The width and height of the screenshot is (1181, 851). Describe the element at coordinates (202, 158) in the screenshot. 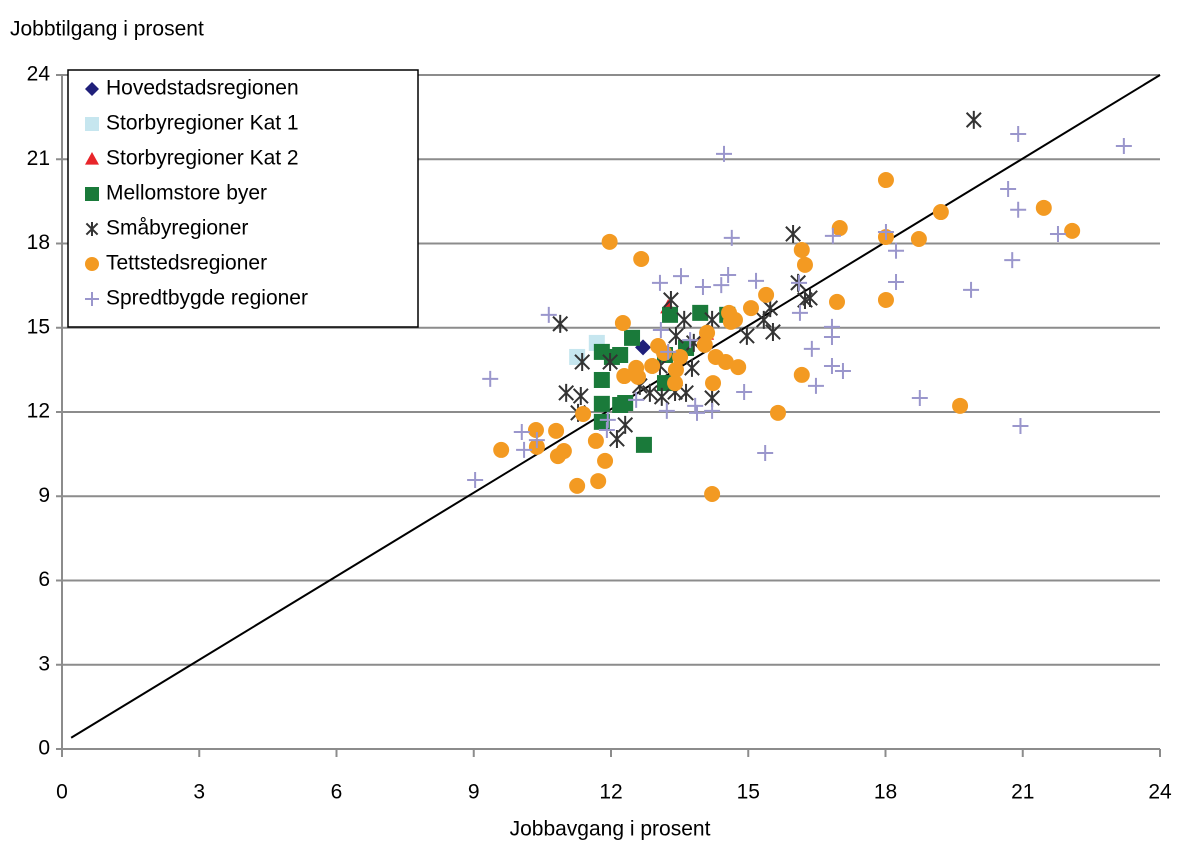

I see `legend-label: Storbyregioner Kat 2` at that location.